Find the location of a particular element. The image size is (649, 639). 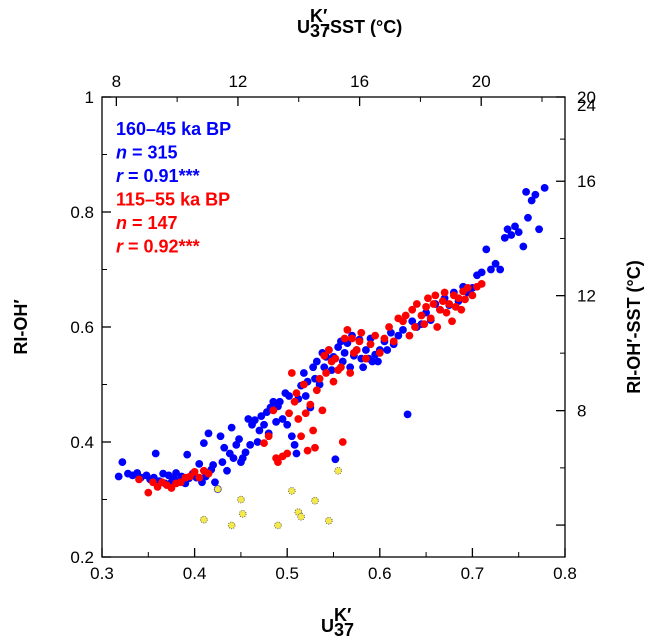

stat-line: r = 0.92*** is located at coordinates (158, 247).